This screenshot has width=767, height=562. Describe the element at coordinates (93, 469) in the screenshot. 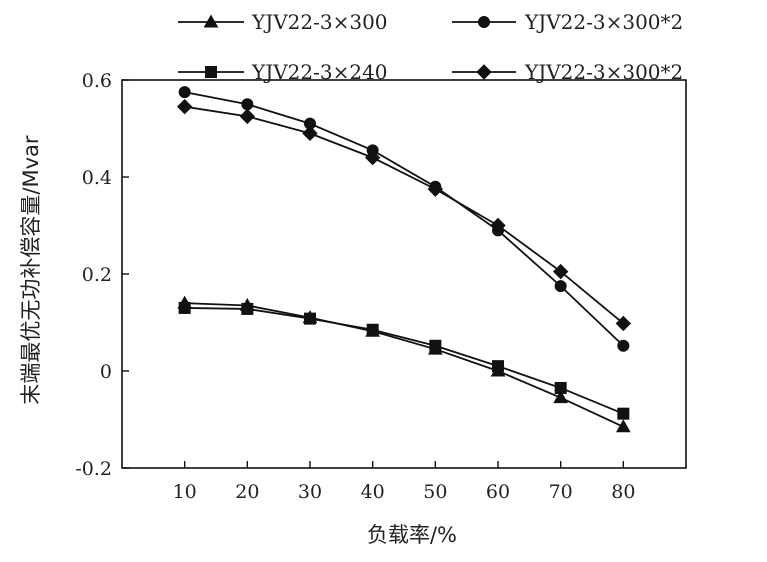

I see `y-tick-label: -0.2` at that location.